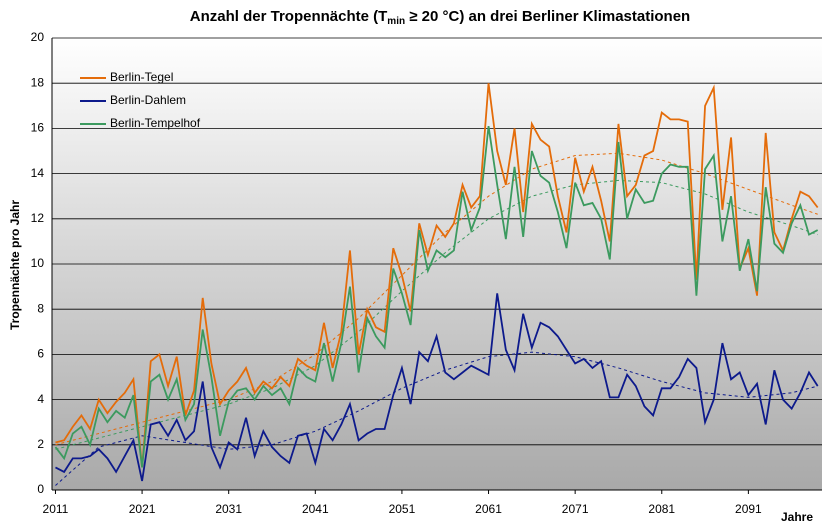 The height and width of the screenshot is (530, 830). What do you see at coordinates (748, 509) in the screenshot?
I see `x-tick-label: 2091` at bounding box center [748, 509].